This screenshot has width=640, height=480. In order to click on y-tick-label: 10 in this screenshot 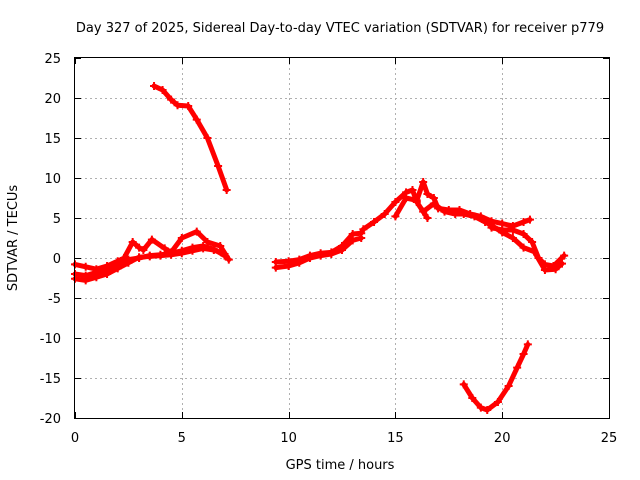, I will do `click(52, 179)`.